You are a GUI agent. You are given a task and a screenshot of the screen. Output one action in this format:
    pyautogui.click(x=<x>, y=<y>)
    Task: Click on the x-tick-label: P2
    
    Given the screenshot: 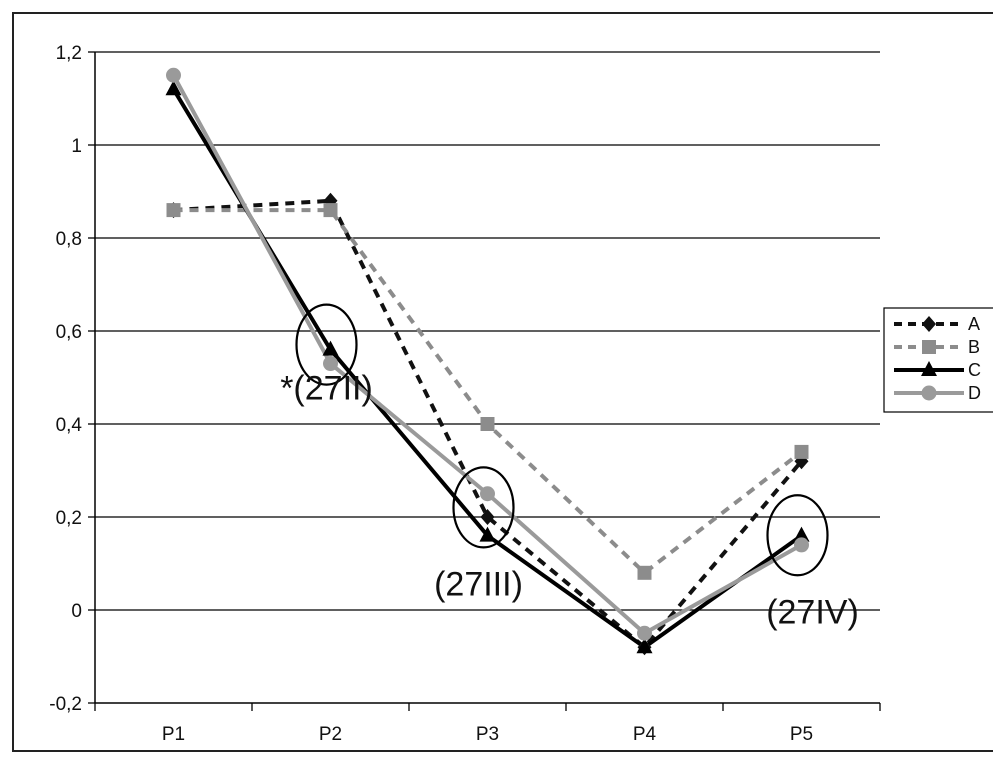 What is the action you would take?
    pyautogui.click(x=330, y=734)
    